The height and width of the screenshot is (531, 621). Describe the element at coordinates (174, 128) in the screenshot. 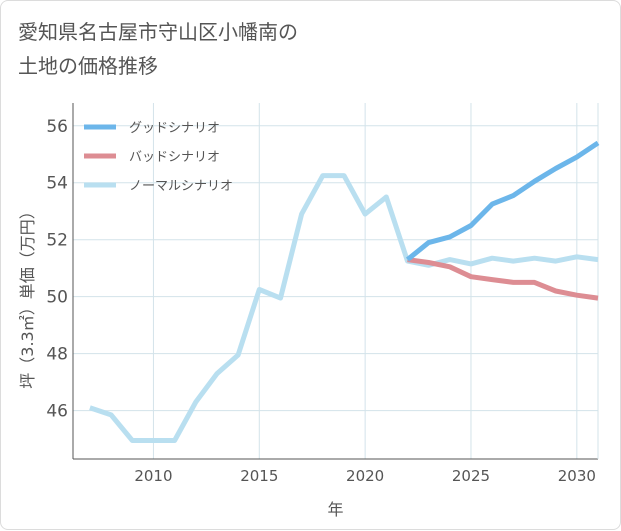

I see `legend-label-0: グッドシナリオ` at that location.